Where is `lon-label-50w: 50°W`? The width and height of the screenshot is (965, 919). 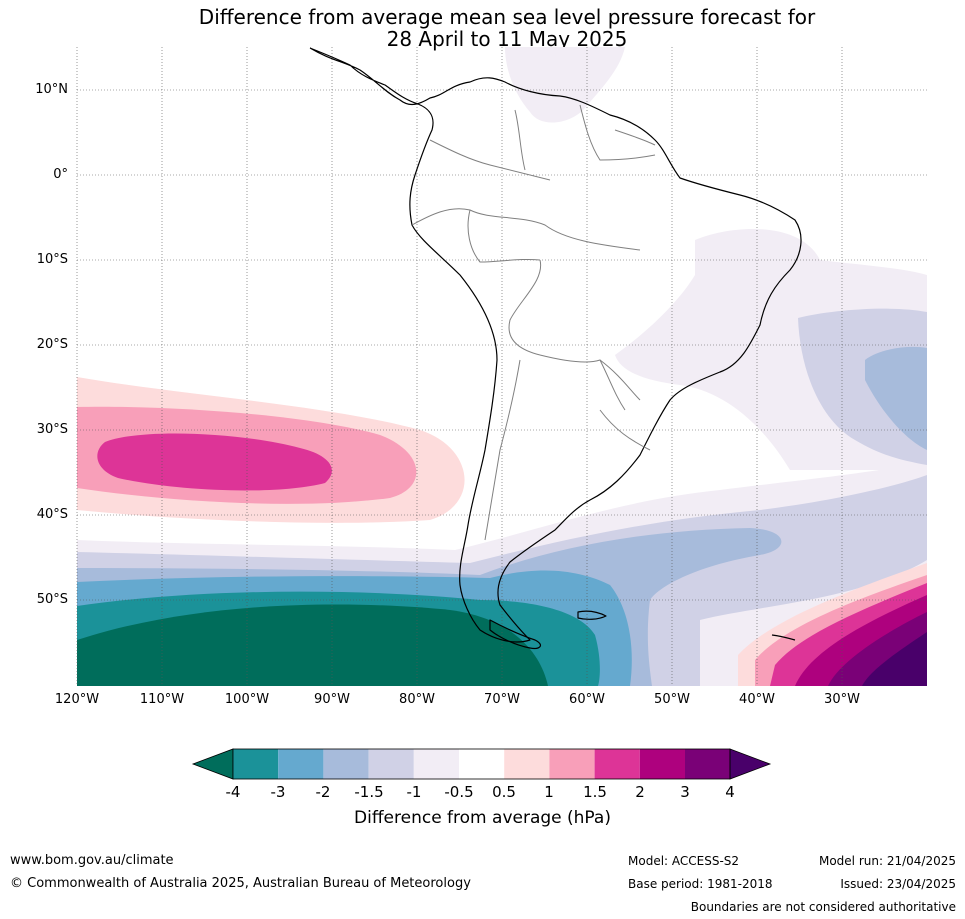 lon-label-50w: 50°W is located at coordinates (672, 699).